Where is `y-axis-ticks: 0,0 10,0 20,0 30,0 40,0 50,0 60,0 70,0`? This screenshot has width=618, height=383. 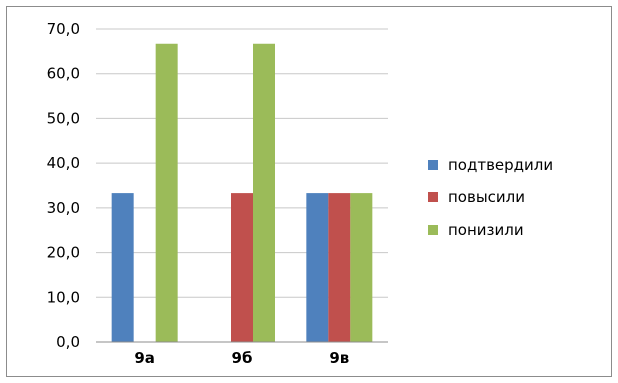 y-axis-ticks: 0,0 10,0 20,0 30,0 40,0 50,0 60,0 70,0 is located at coordinates (63, 185).